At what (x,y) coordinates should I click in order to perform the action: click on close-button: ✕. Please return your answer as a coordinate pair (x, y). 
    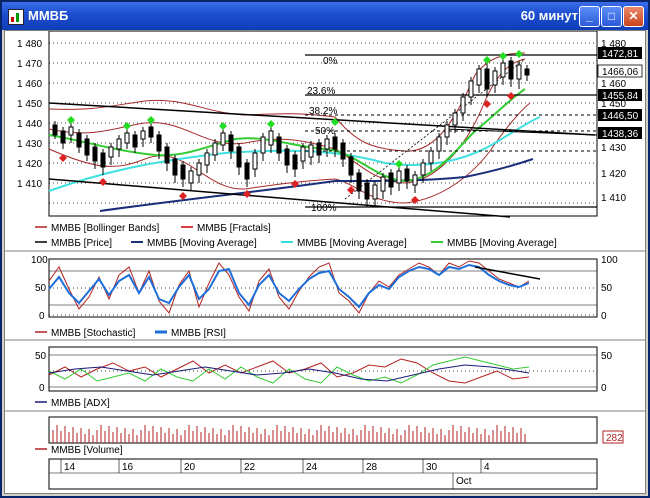
    Looking at the image, I should click on (633, 16).